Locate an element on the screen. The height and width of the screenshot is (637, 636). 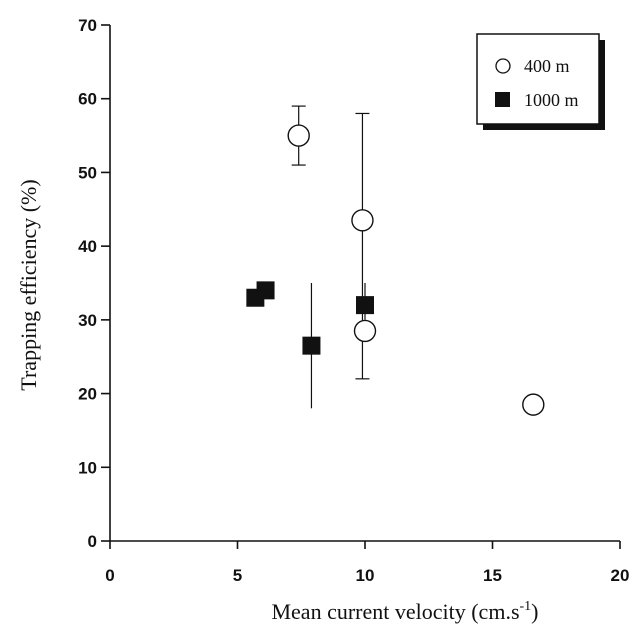
y-axis-title: Trapping efficiency (%) is located at coordinates (28, 284).